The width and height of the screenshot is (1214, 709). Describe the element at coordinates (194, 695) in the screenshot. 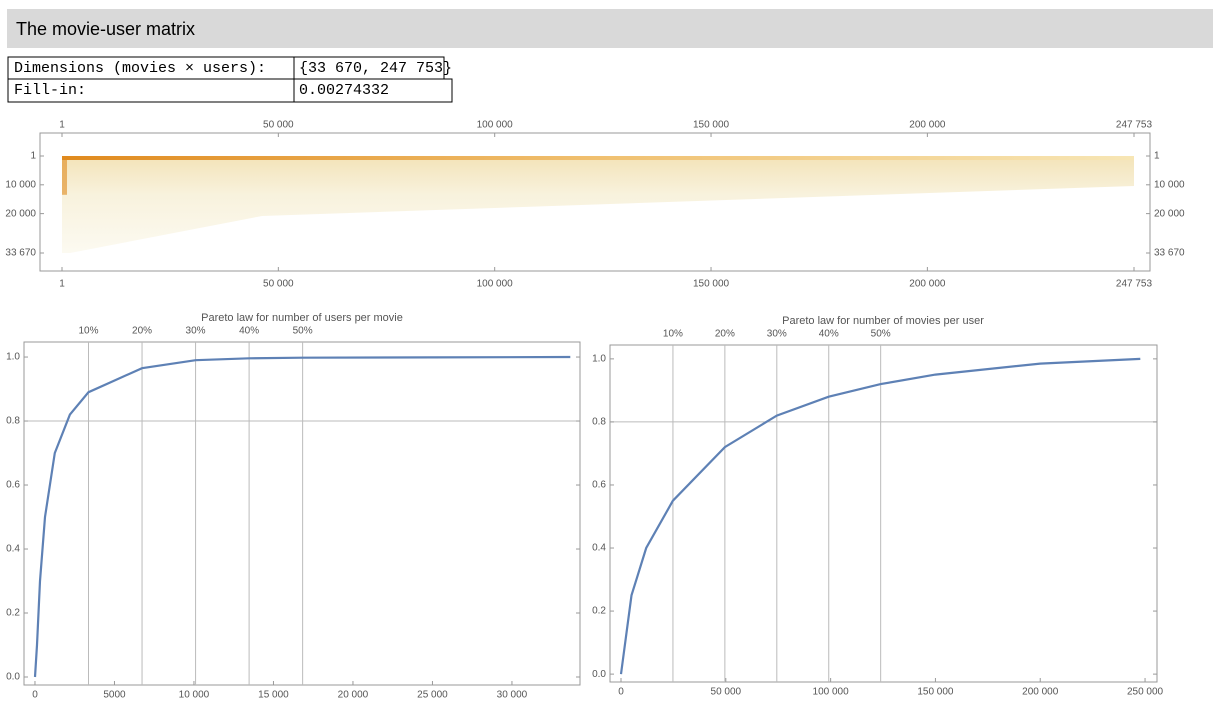

I see `x-tick-label: 10 000` at that location.